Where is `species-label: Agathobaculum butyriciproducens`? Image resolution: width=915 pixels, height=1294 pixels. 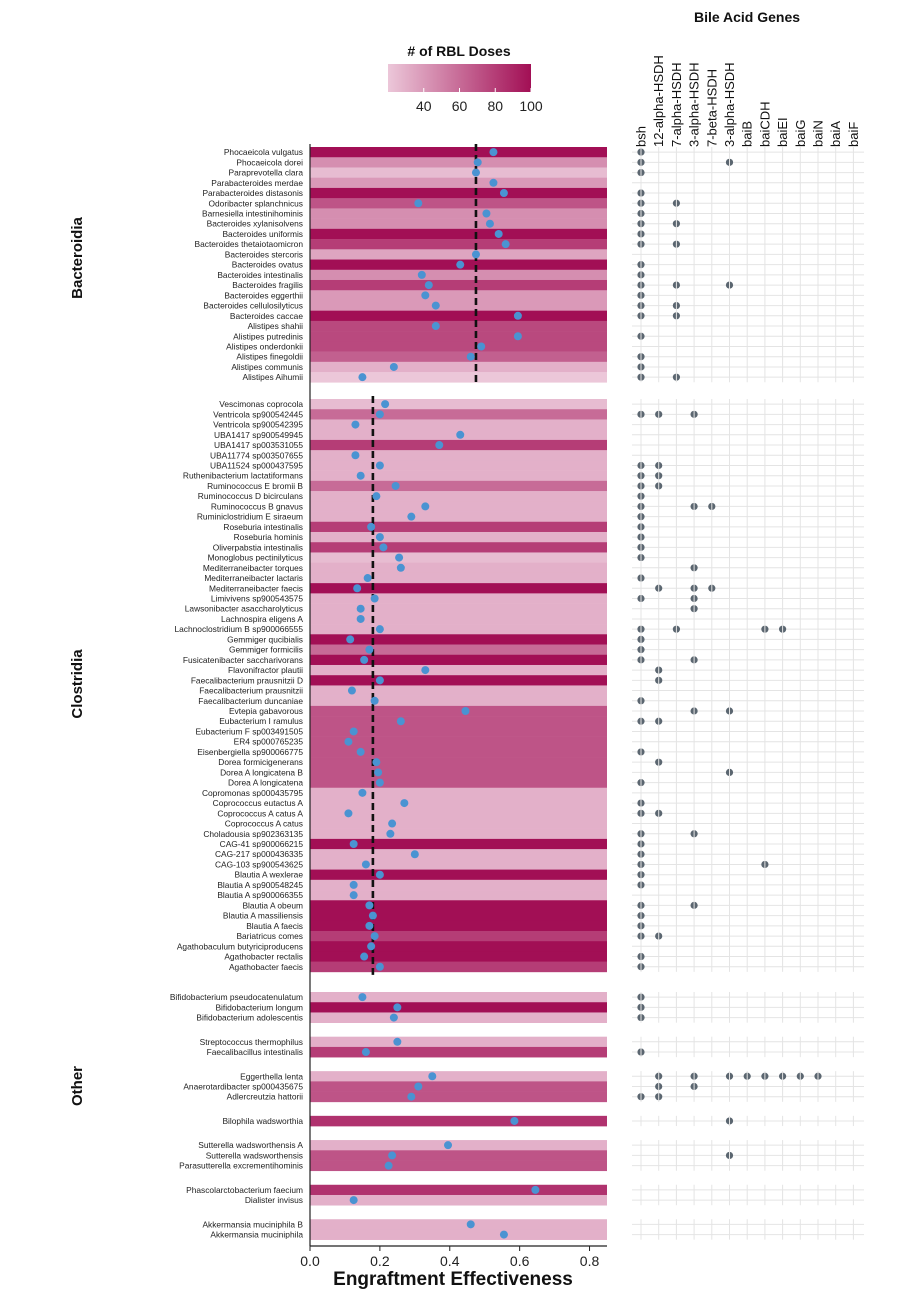
species-label: Agathobaculum butyriciproducens is located at coordinates (240, 946).